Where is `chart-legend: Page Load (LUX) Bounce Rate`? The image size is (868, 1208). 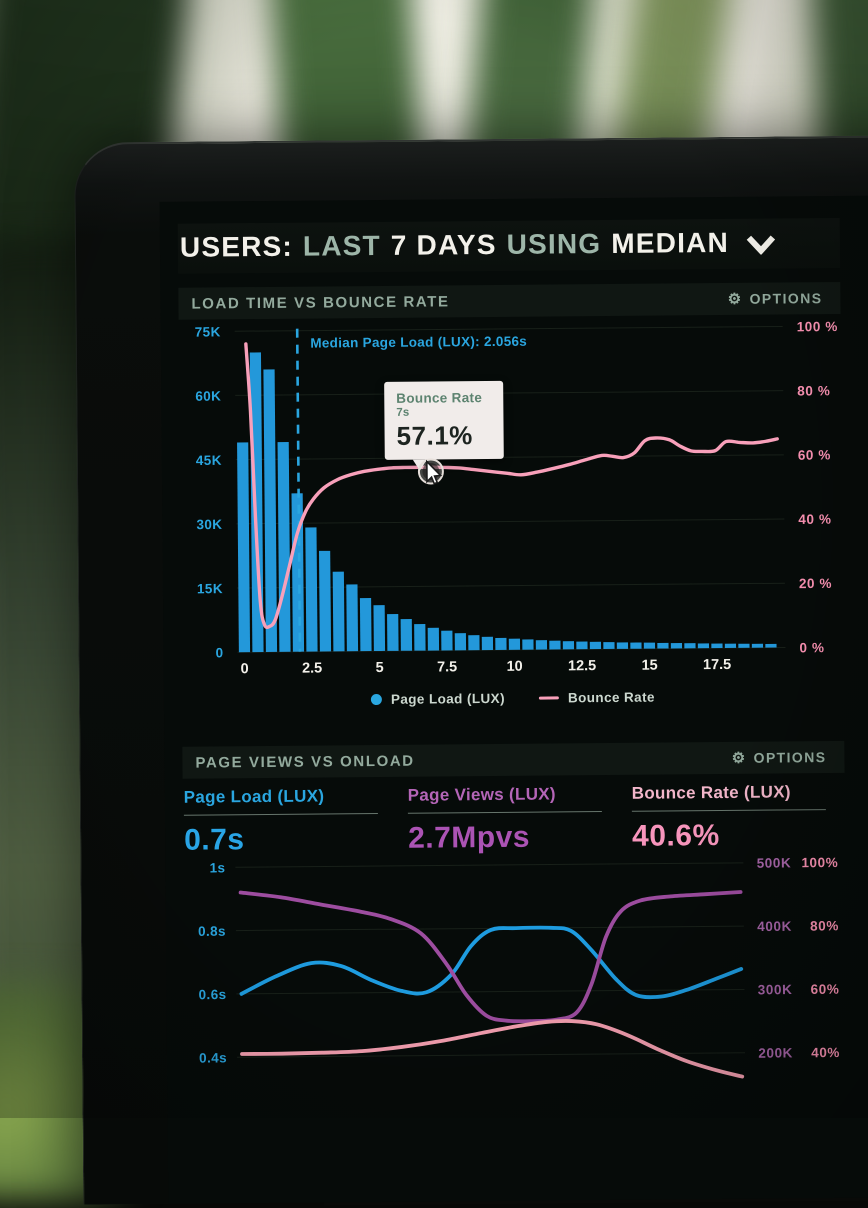 chart-legend: Page Load (LUX) Bounce Rate is located at coordinates (513, 701).